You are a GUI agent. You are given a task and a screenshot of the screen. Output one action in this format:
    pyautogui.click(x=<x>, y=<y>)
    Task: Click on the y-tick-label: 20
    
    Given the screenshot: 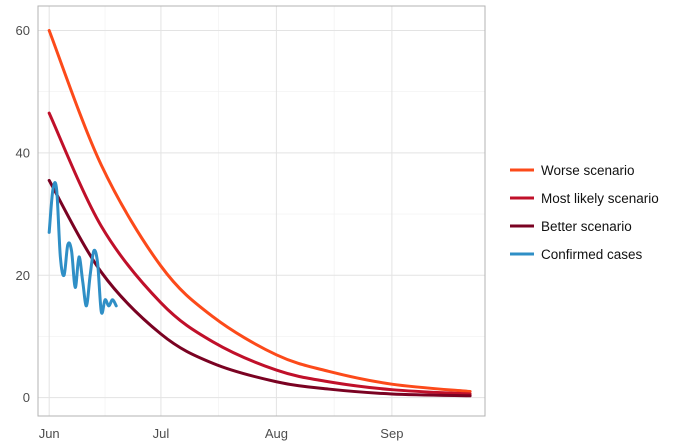 What is the action you would take?
    pyautogui.click(x=23, y=275)
    